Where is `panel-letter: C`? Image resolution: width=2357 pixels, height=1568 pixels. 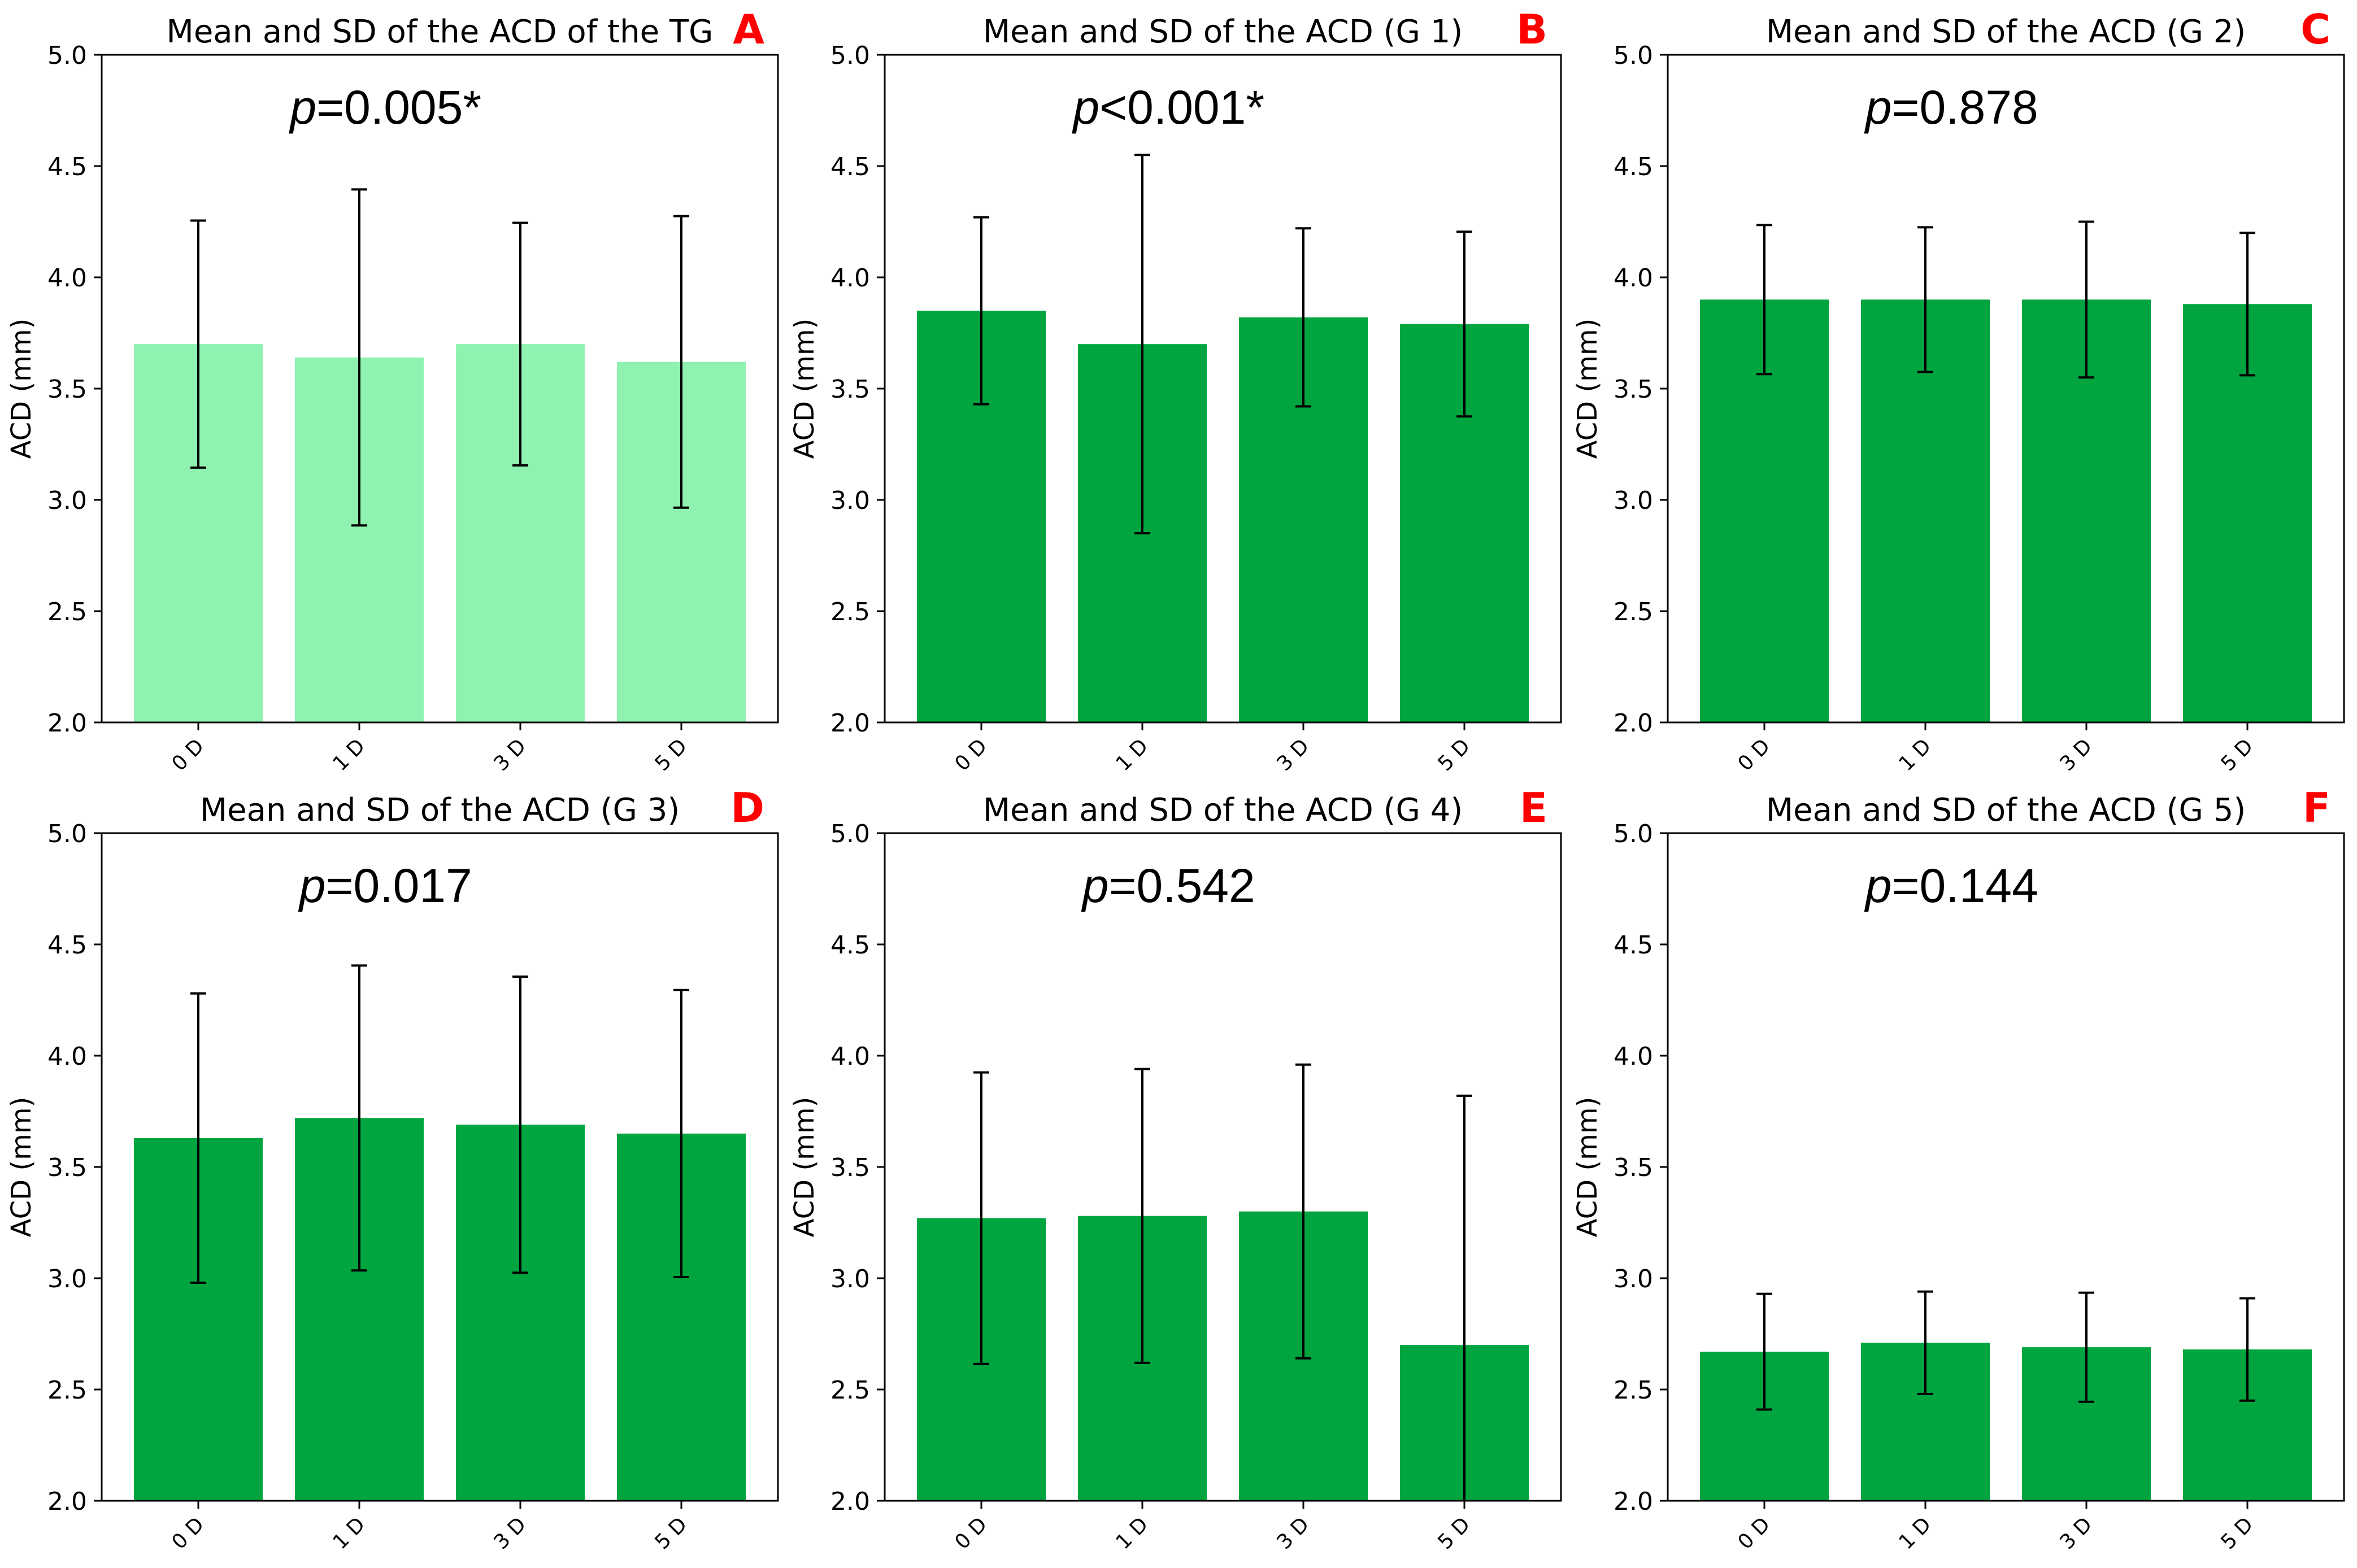
panel-letter: C is located at coordinates (2315, 29).